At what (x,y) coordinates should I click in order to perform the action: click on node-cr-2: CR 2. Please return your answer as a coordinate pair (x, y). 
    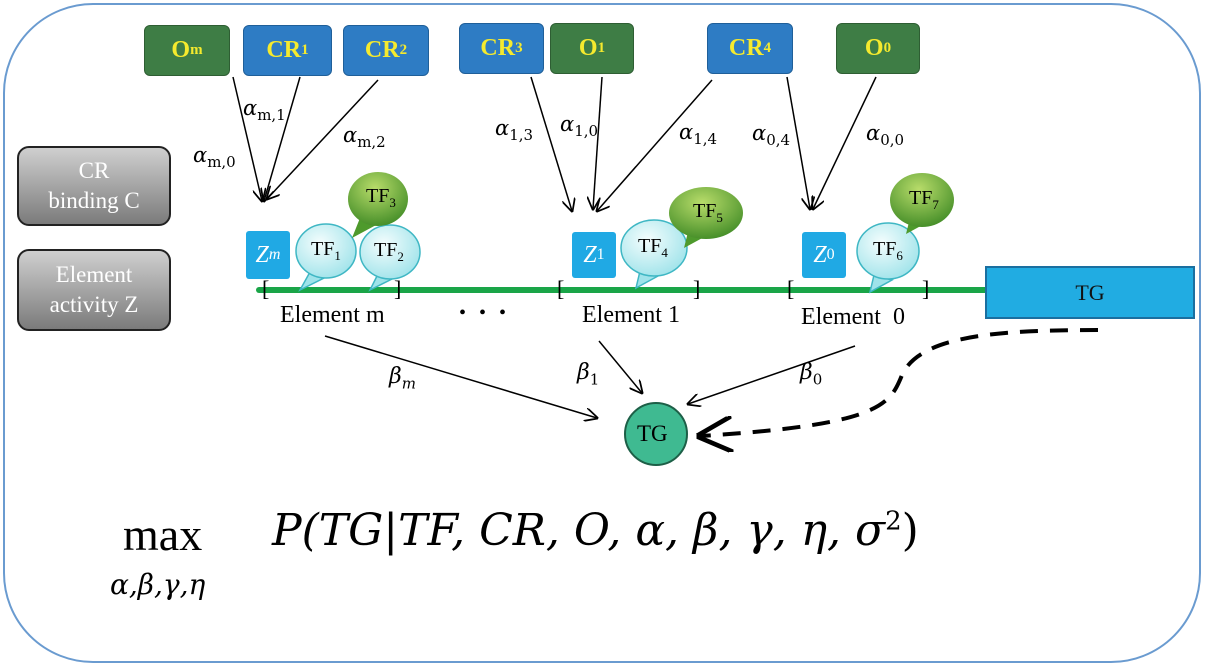
    Looking at the image, I should click on (386, 50).